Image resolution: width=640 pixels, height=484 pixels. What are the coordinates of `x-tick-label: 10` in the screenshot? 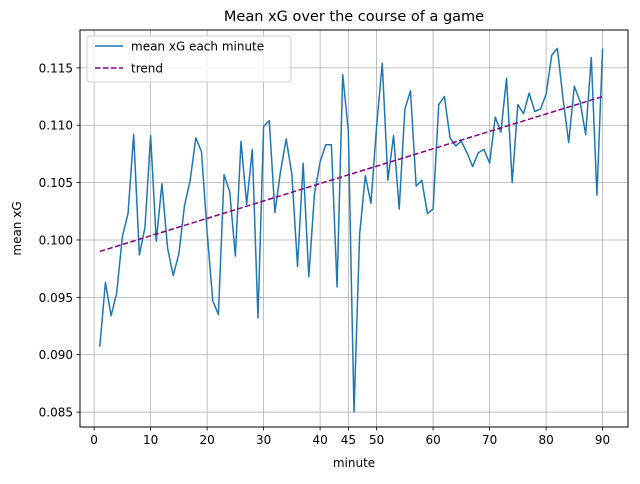 It's located at (150, 440).